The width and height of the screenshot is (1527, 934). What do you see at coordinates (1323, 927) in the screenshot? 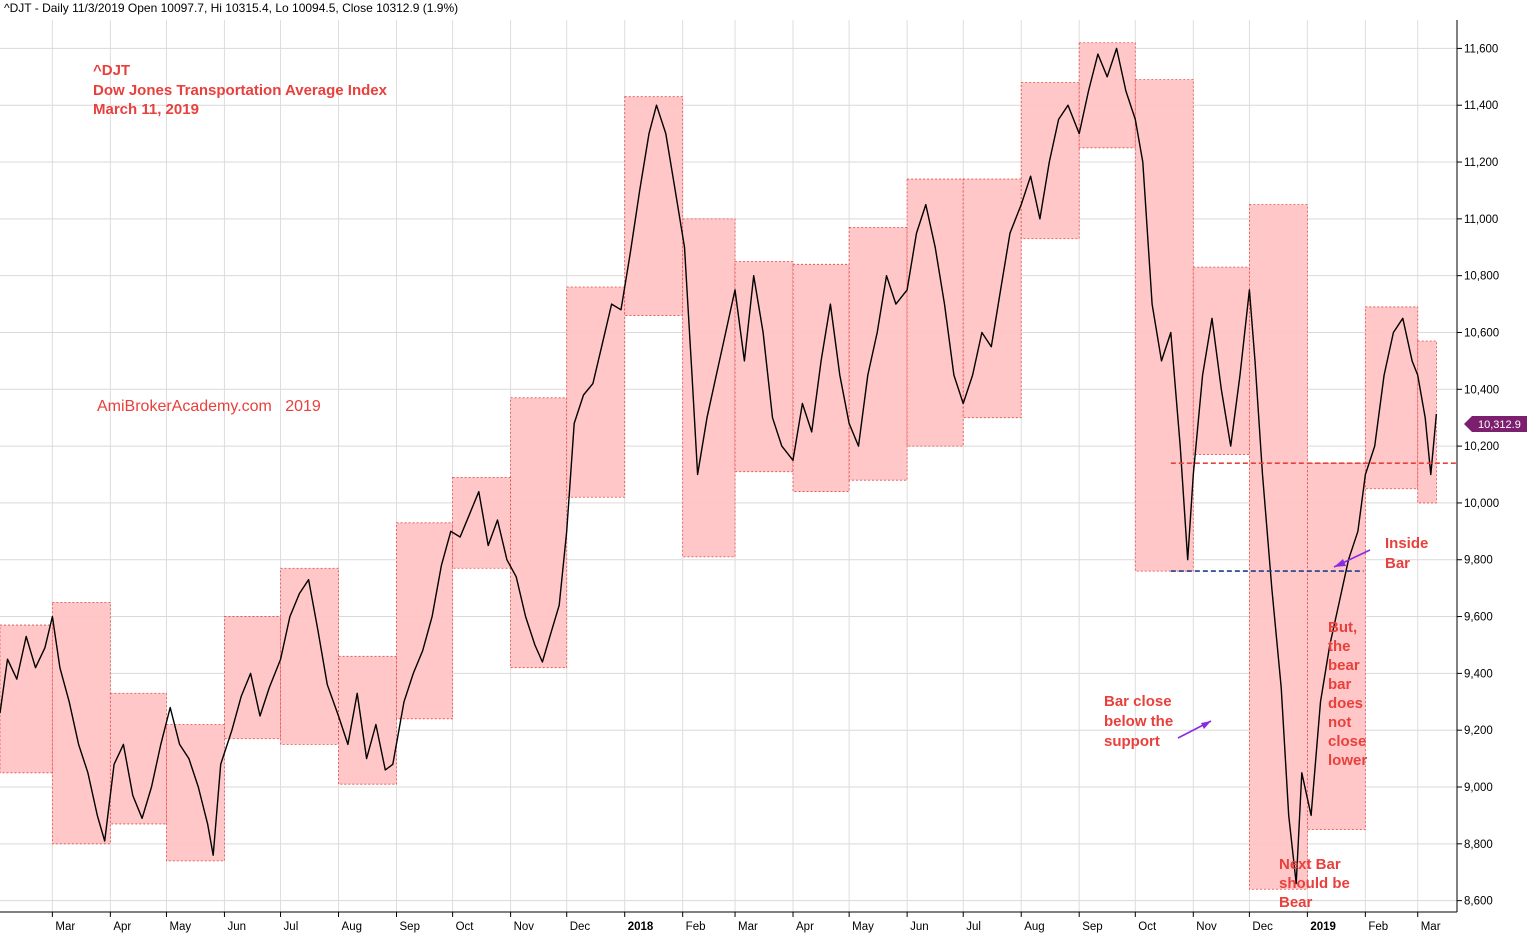
I see `x-tick-label: 2019` at bounding box center [1323, 927].